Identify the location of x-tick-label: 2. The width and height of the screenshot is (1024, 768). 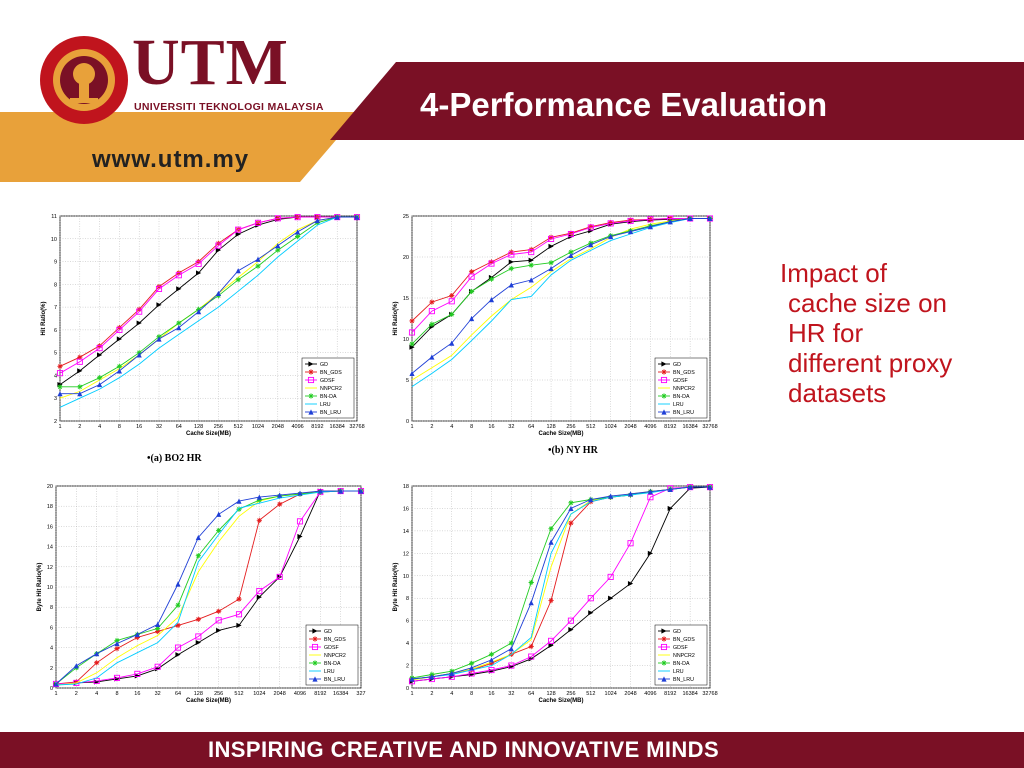
(79, 427).